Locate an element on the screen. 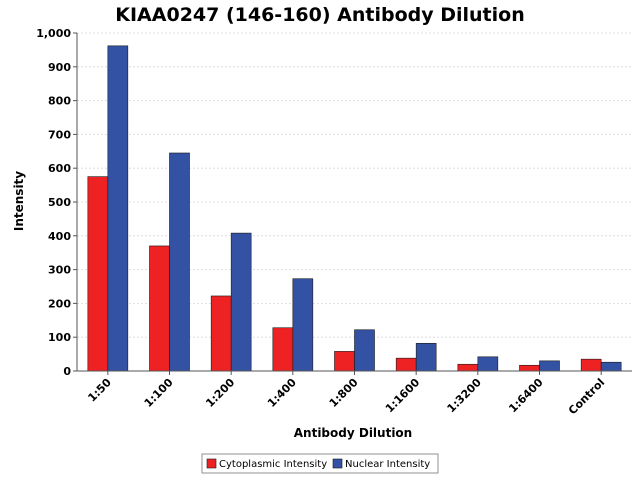 The width and height of the screenshot is (640, 479). x-tick-label: 1:6400 is located at coordinates (526, 396).